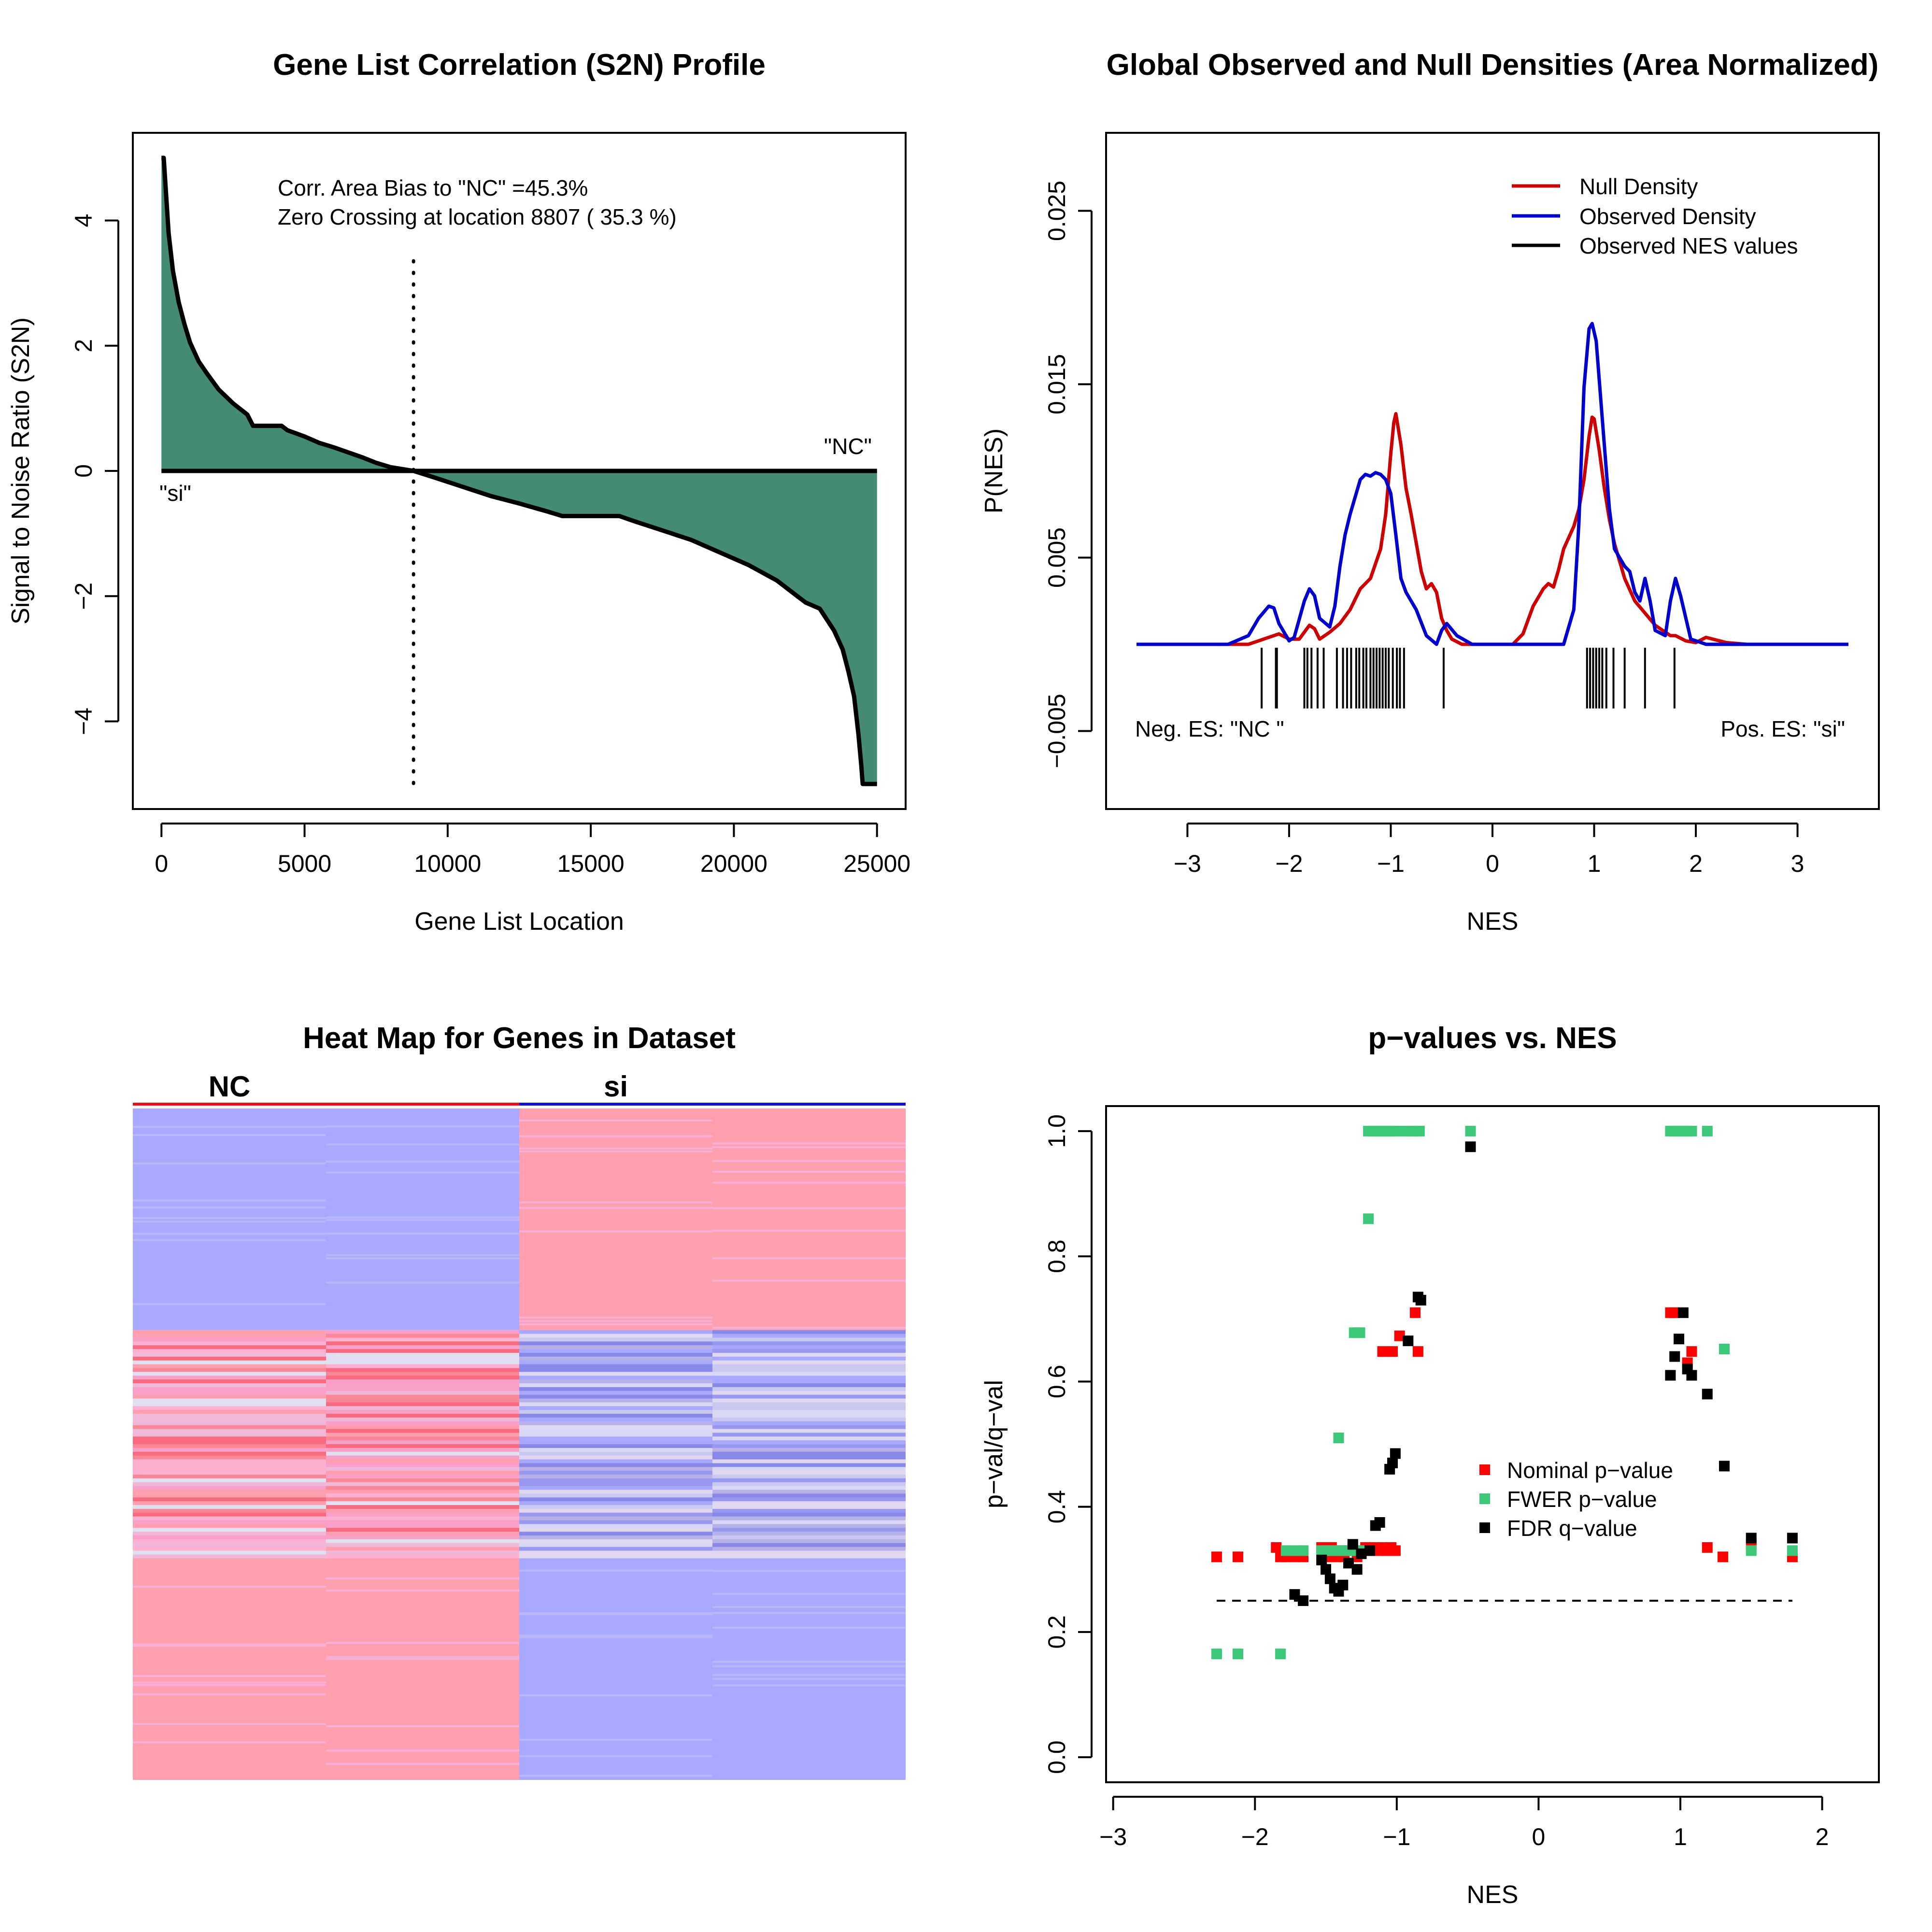 The height and width of the screenshot is (1932, 1932). I want to click on density-pos-es-label: Pos. ES: "si", so click(1782, 728).